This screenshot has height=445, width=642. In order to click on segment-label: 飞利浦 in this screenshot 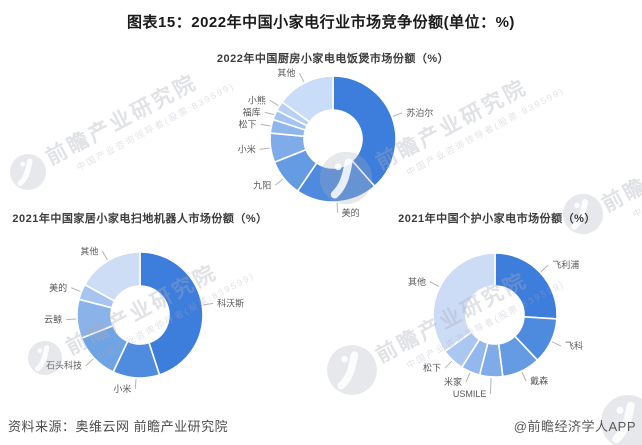, I will do `click(565, 264)`.